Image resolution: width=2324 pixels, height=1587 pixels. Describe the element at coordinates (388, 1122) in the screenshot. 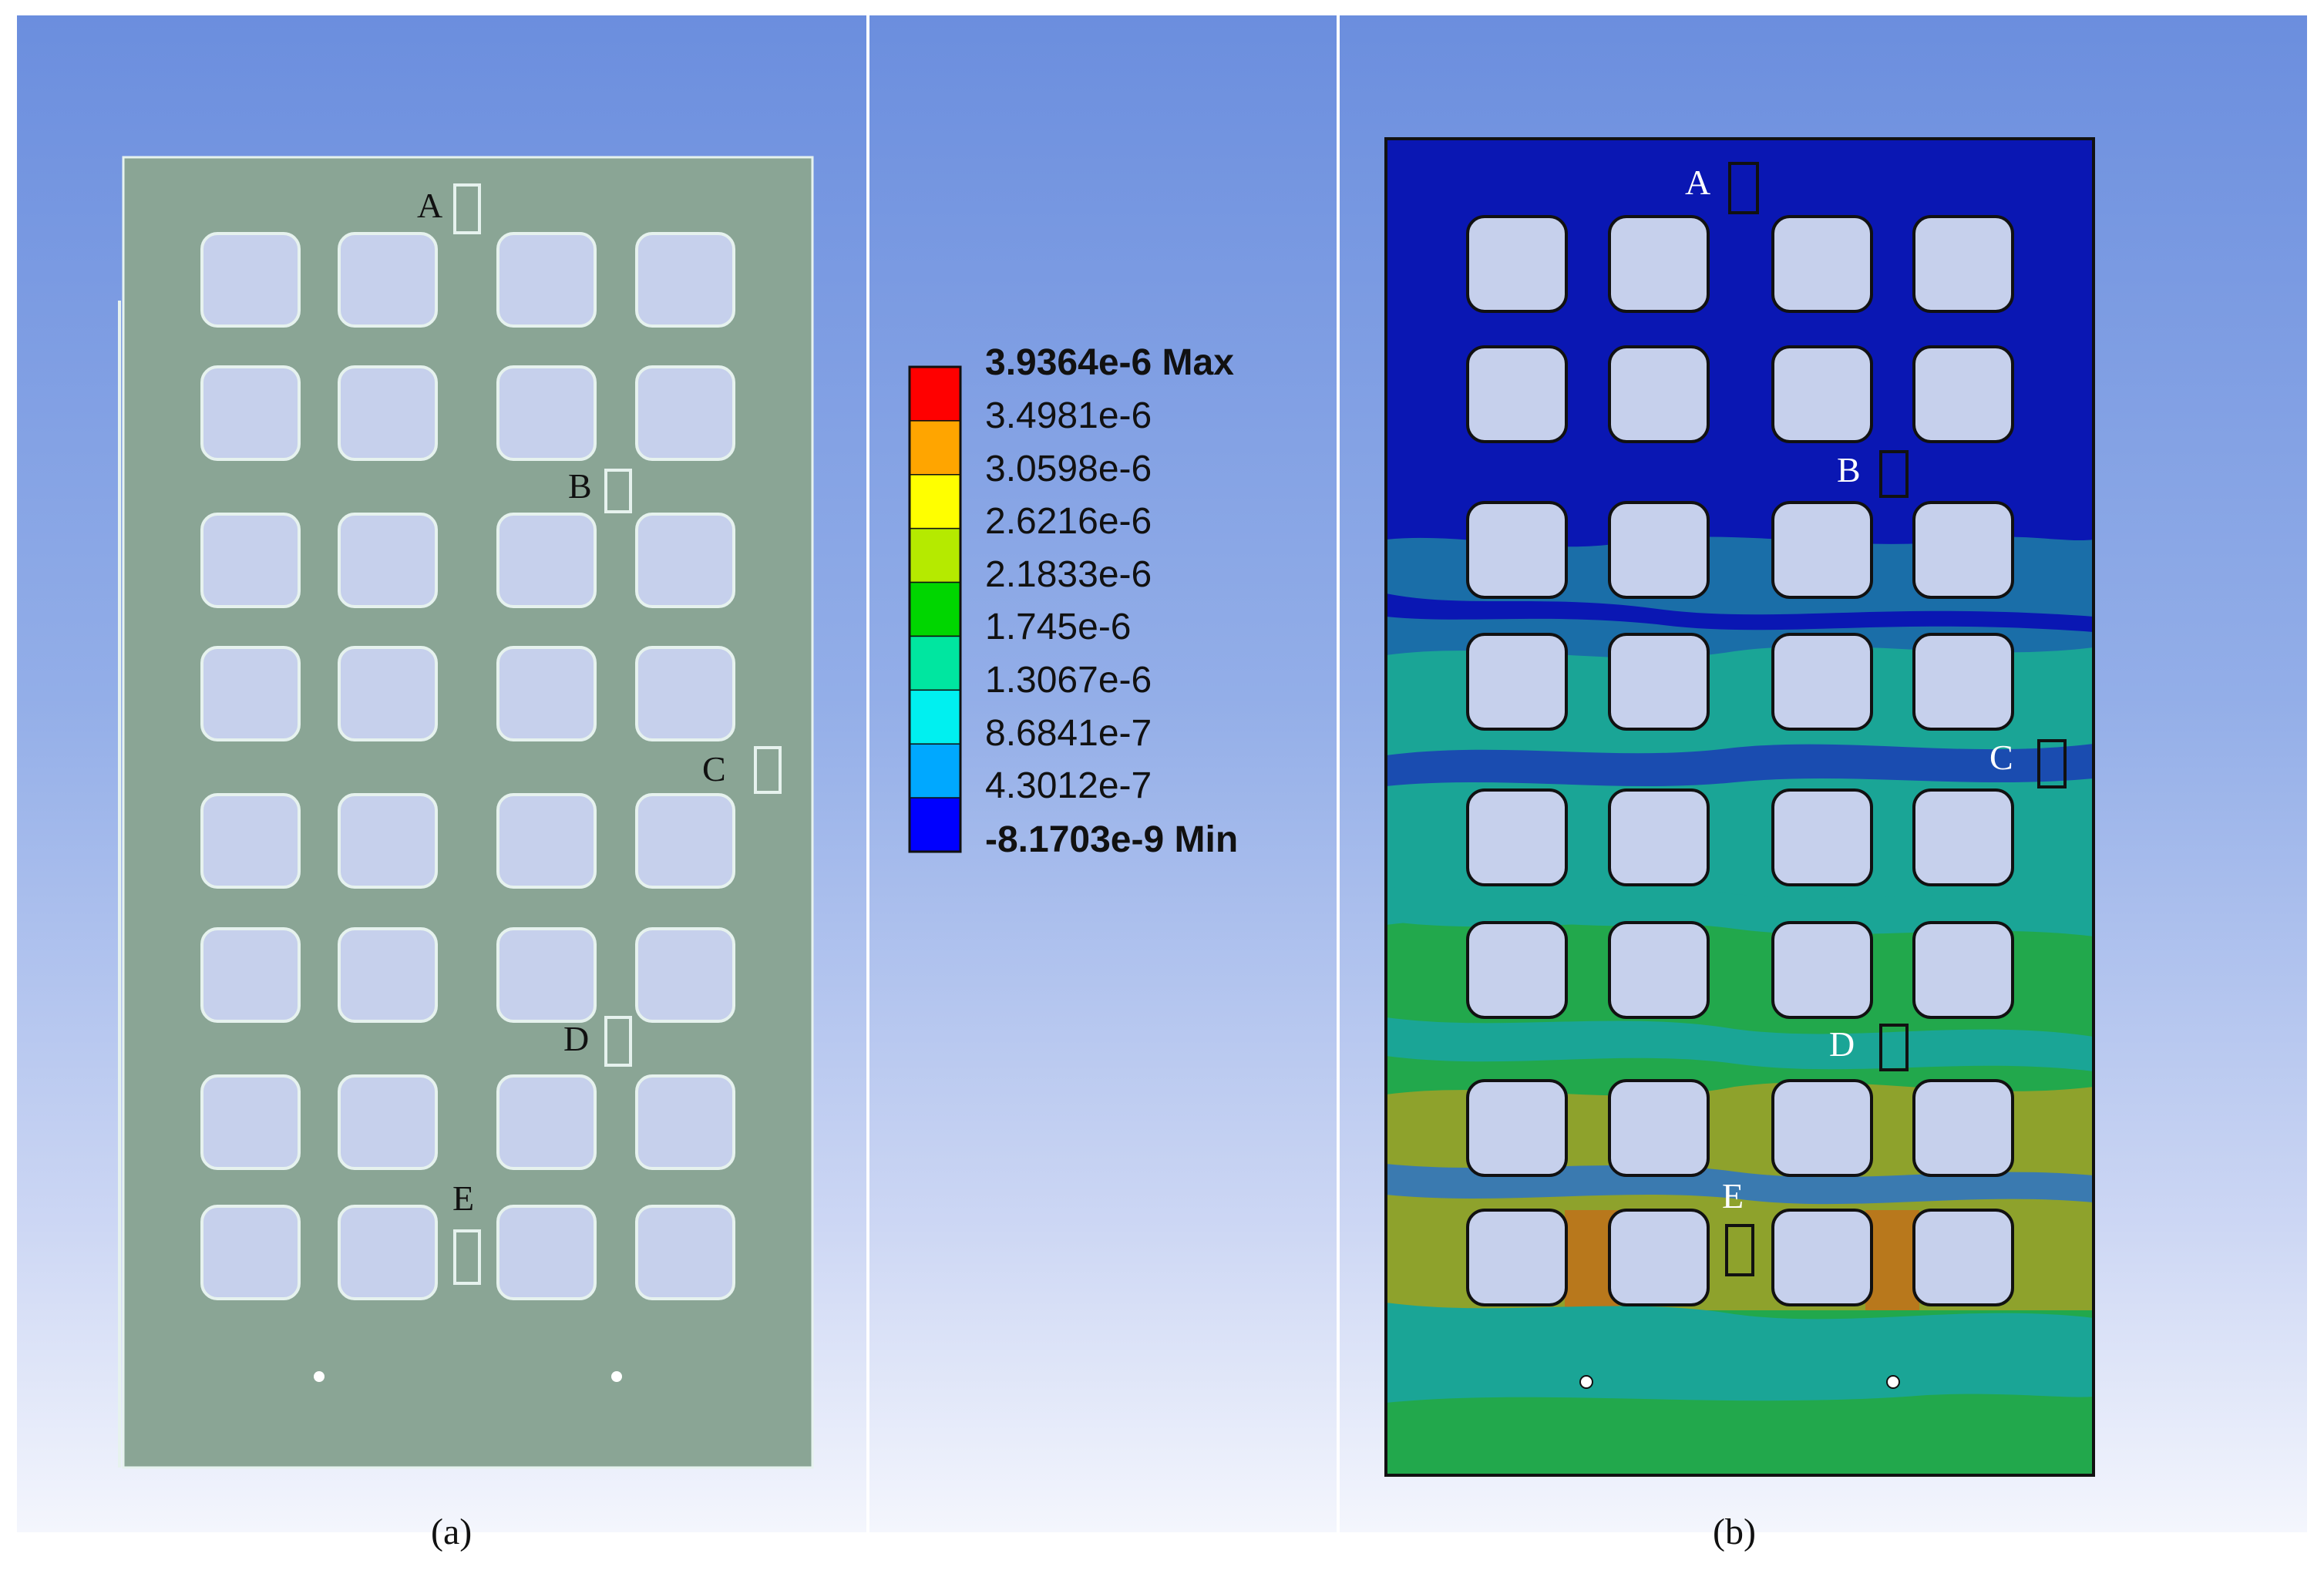

I see `hole-r7-c2` at that location.